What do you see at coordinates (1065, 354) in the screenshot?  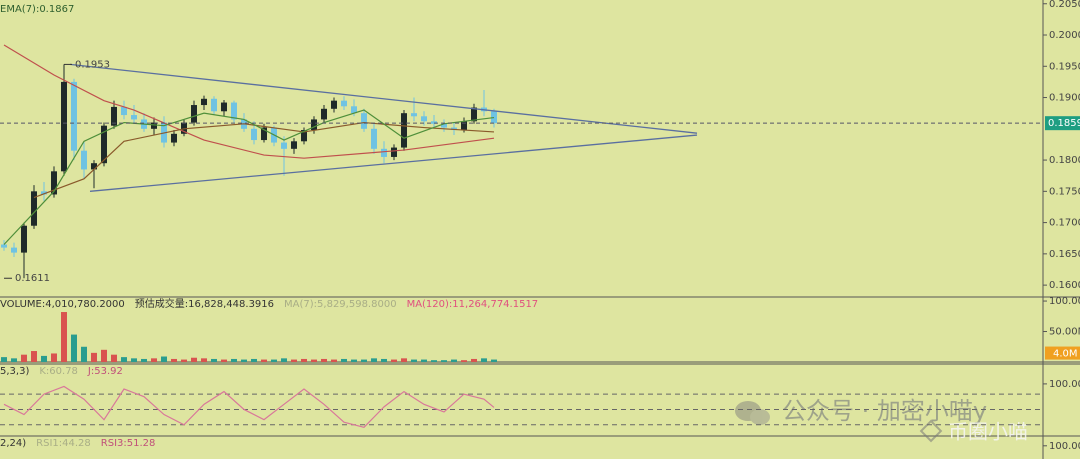 I see `volume-last-label: 4.0M` at bounding box center [1065, 354].